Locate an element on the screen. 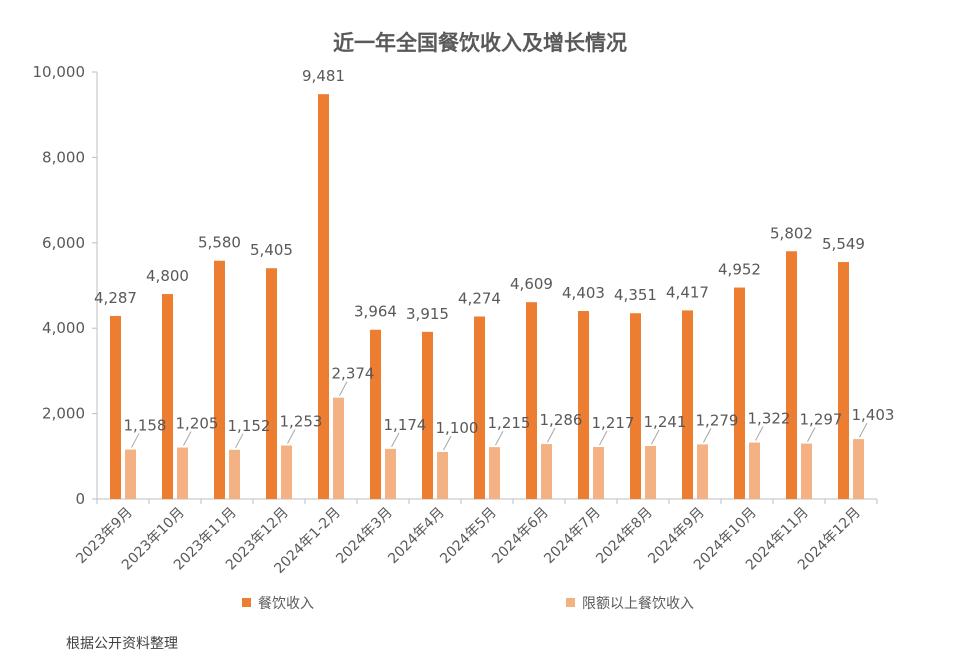 The width and height of the screenshot is (957, 662). data-label-series-0: 4,403 is located at coordinates (583, 293).